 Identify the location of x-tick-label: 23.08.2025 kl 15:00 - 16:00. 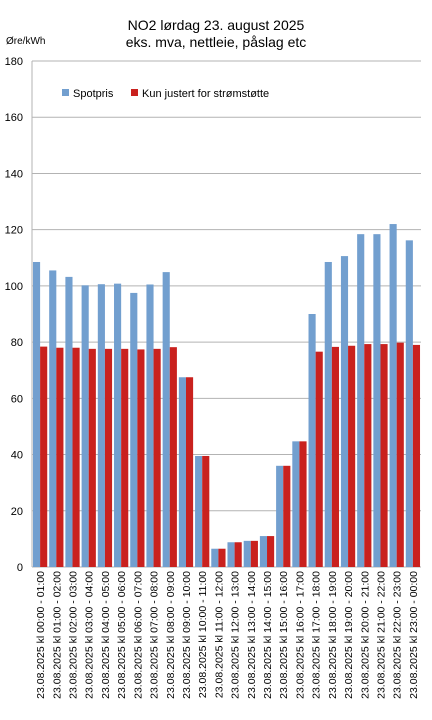
(284, 635).